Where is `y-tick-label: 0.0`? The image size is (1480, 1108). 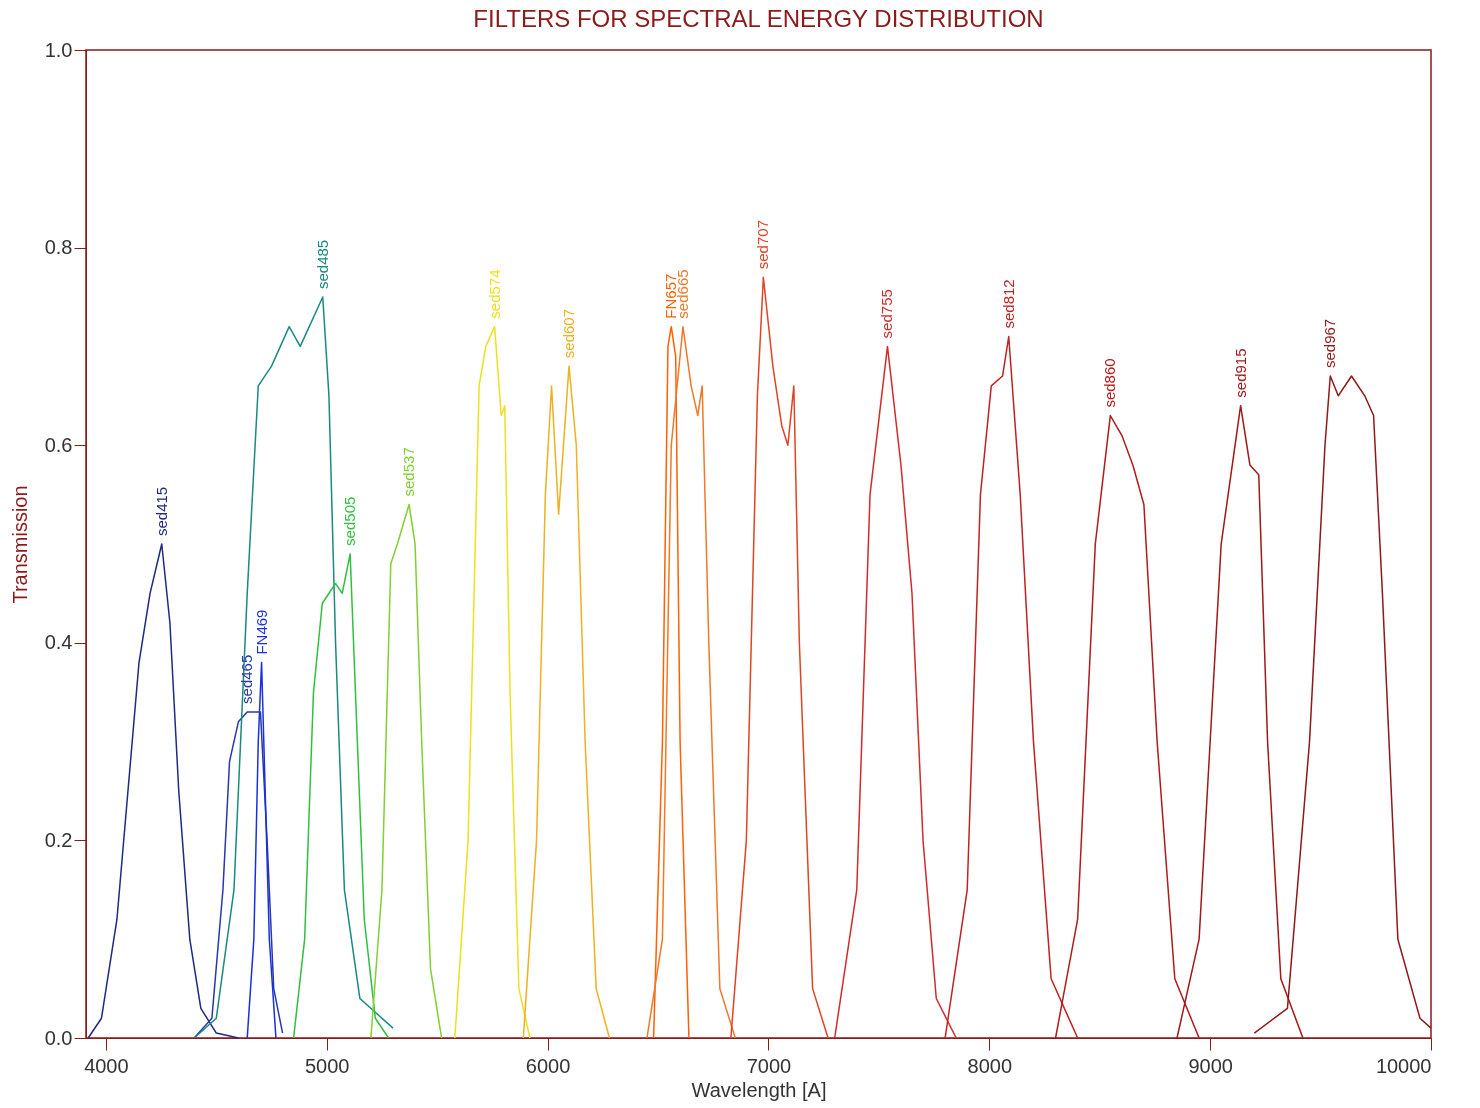 y-tick-label: 0.0 is located at coordinates (58, 1037).